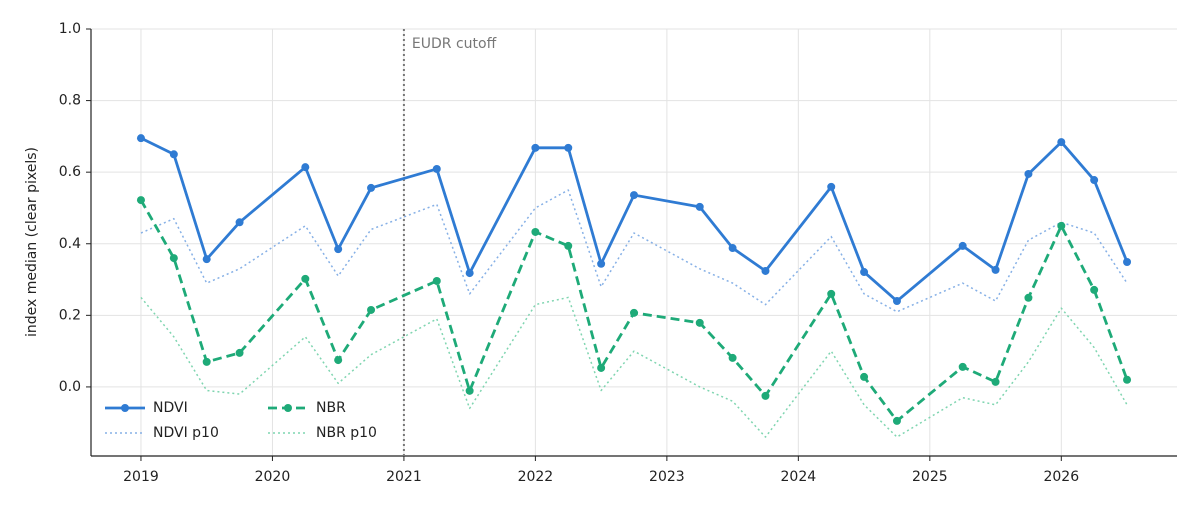 Image resolution: width=1200 pixels, height=510 pixels. What do you see at coordinates (70, 101) in the screenshot?
I see `y-tick-label: 0.8` at bounding box center [70, 101].